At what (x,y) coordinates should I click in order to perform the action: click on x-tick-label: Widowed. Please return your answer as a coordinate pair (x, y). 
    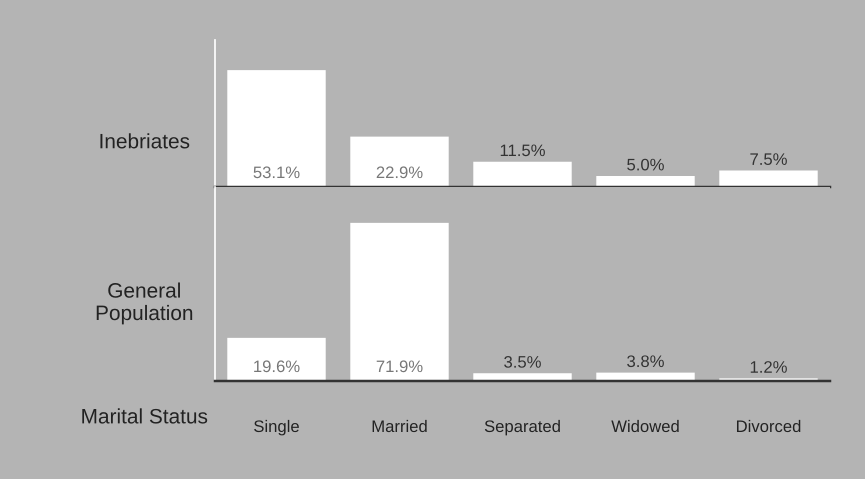
    Looking at the image, I should click on (645, 426).